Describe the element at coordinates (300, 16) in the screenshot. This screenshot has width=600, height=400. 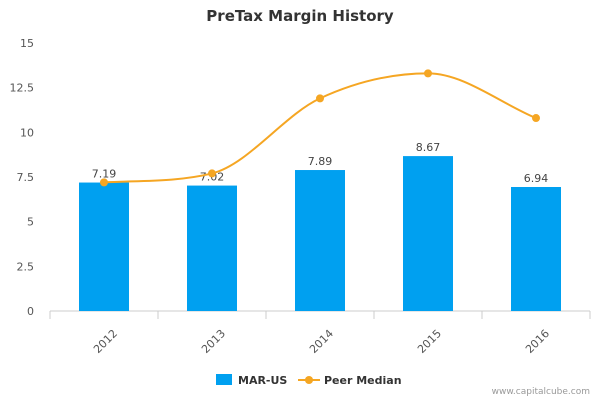
I see `chart-title: PreTax Margin History` at that location.